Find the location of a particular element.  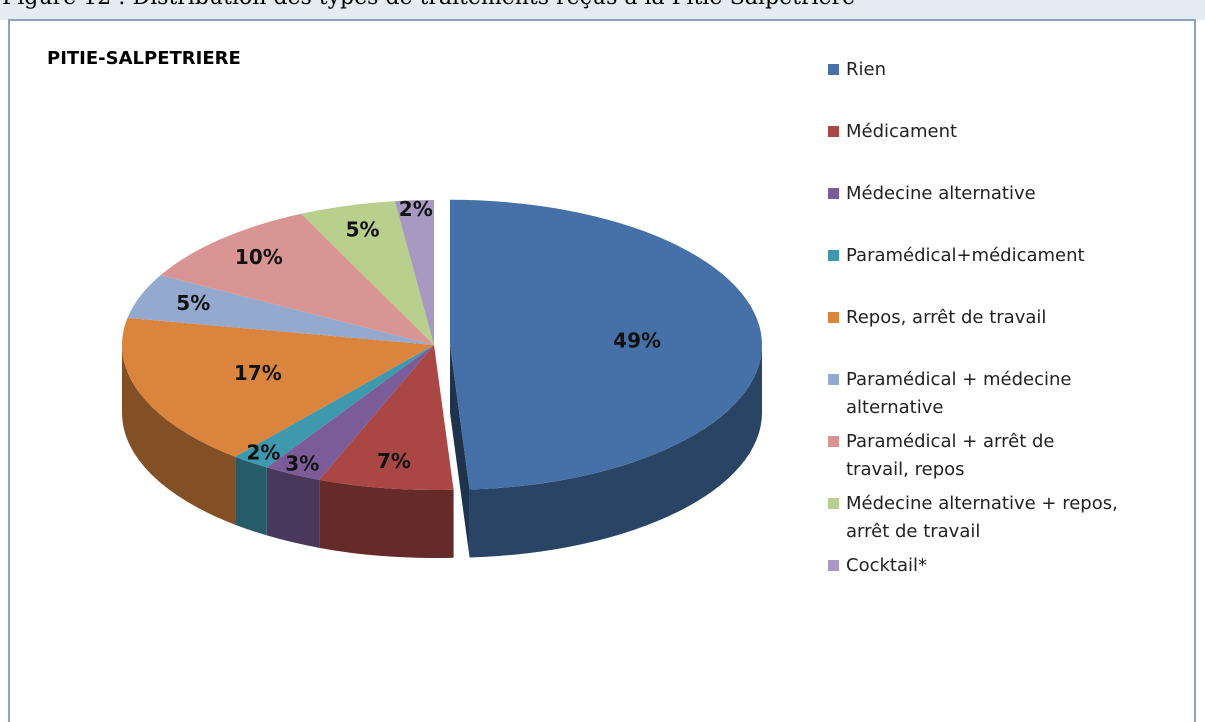

legend-label: Repos, arrêt de travail is located at coordinates (946, 317).